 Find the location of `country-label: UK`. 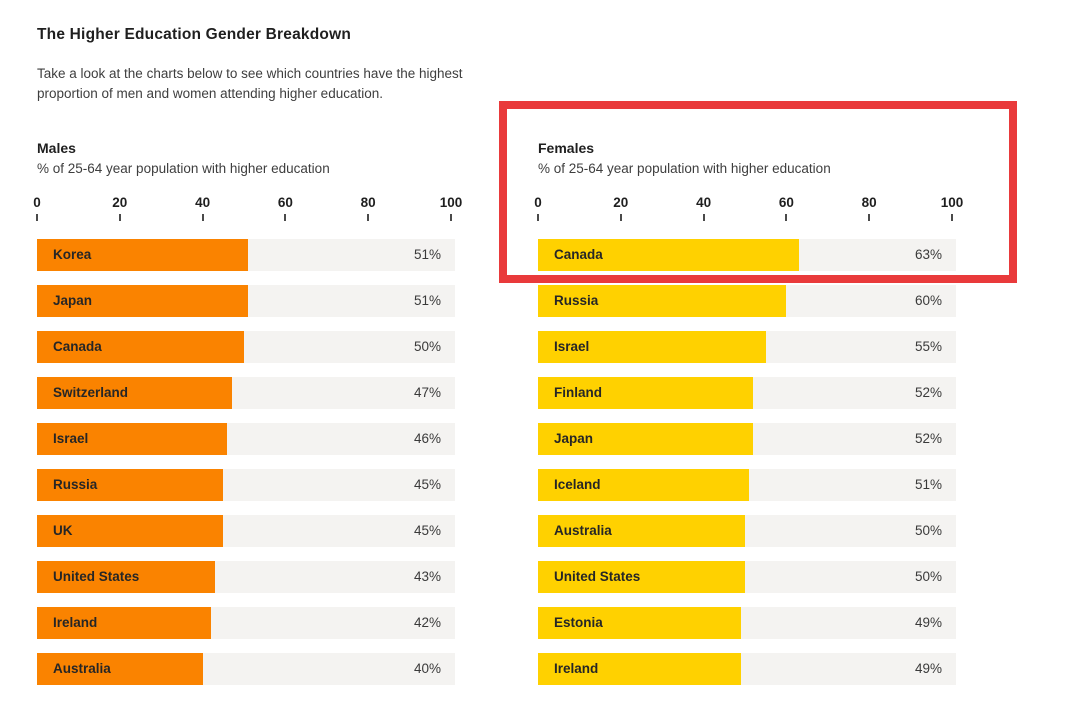

country-label: UK is located at coordinates (63, 530).